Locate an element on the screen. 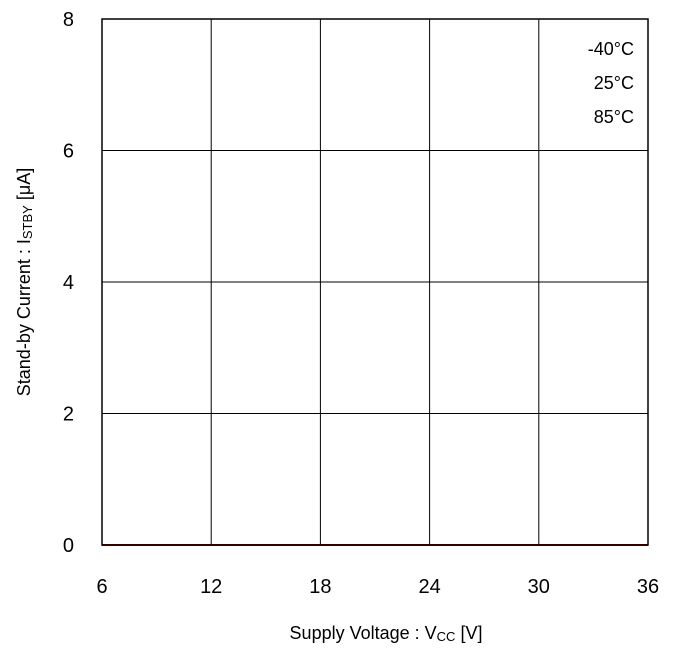  y-axis-label: Stand-by Current : ISTBY [μA] is located at coordinates (24, 282).